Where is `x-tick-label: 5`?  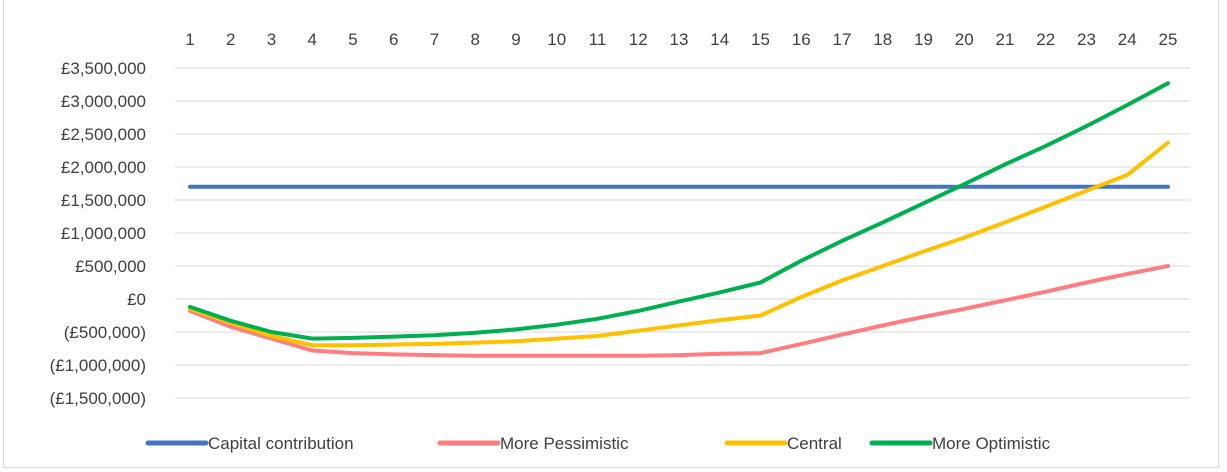
x-tick-label: 5 is located at coordinates (352, 39).